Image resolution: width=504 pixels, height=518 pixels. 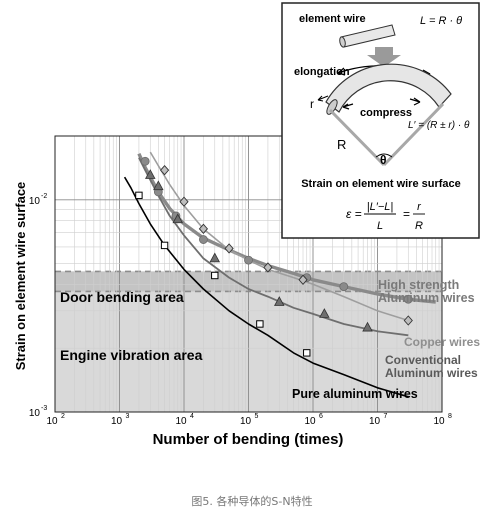 I want to click on door-bending-area-label: Door bending area, so click(x=122, y=297).